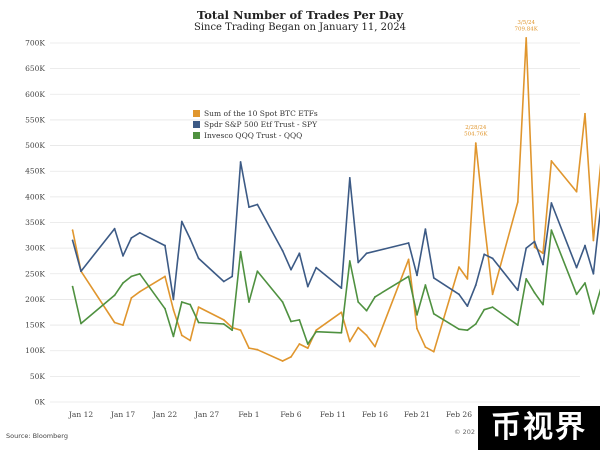 The height and width of the screenshot is (450, 600). I want to click on y-tick-label: 650K, so click(35, 68).